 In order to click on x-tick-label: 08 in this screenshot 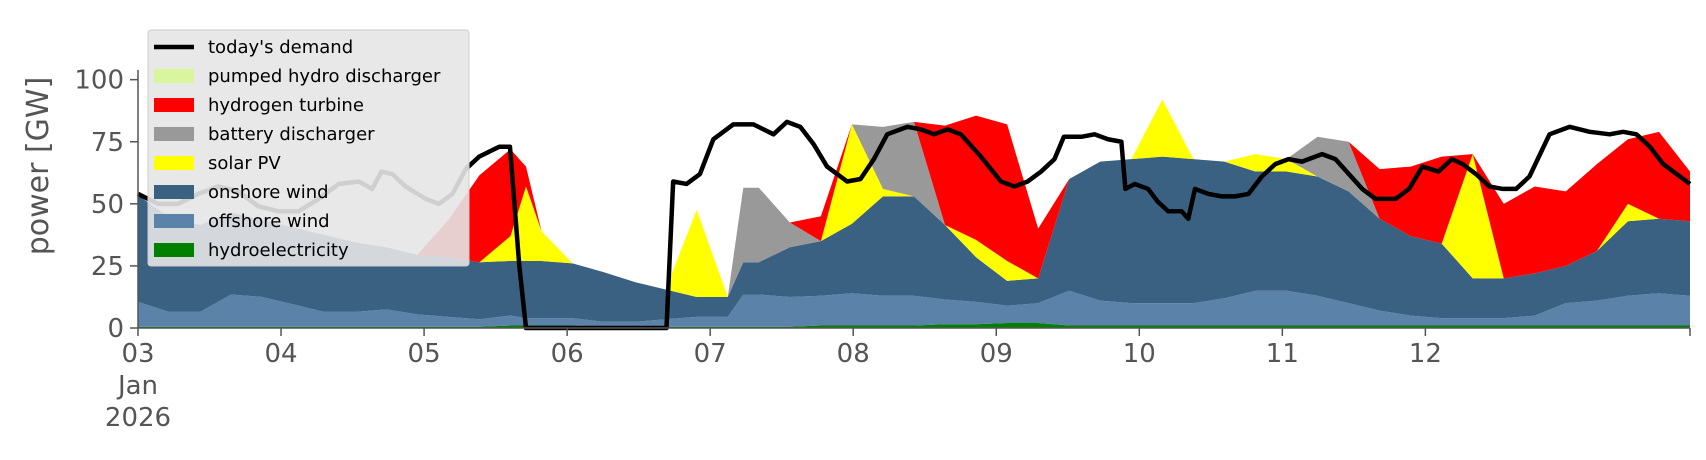, I will do `click(853, 354)`.